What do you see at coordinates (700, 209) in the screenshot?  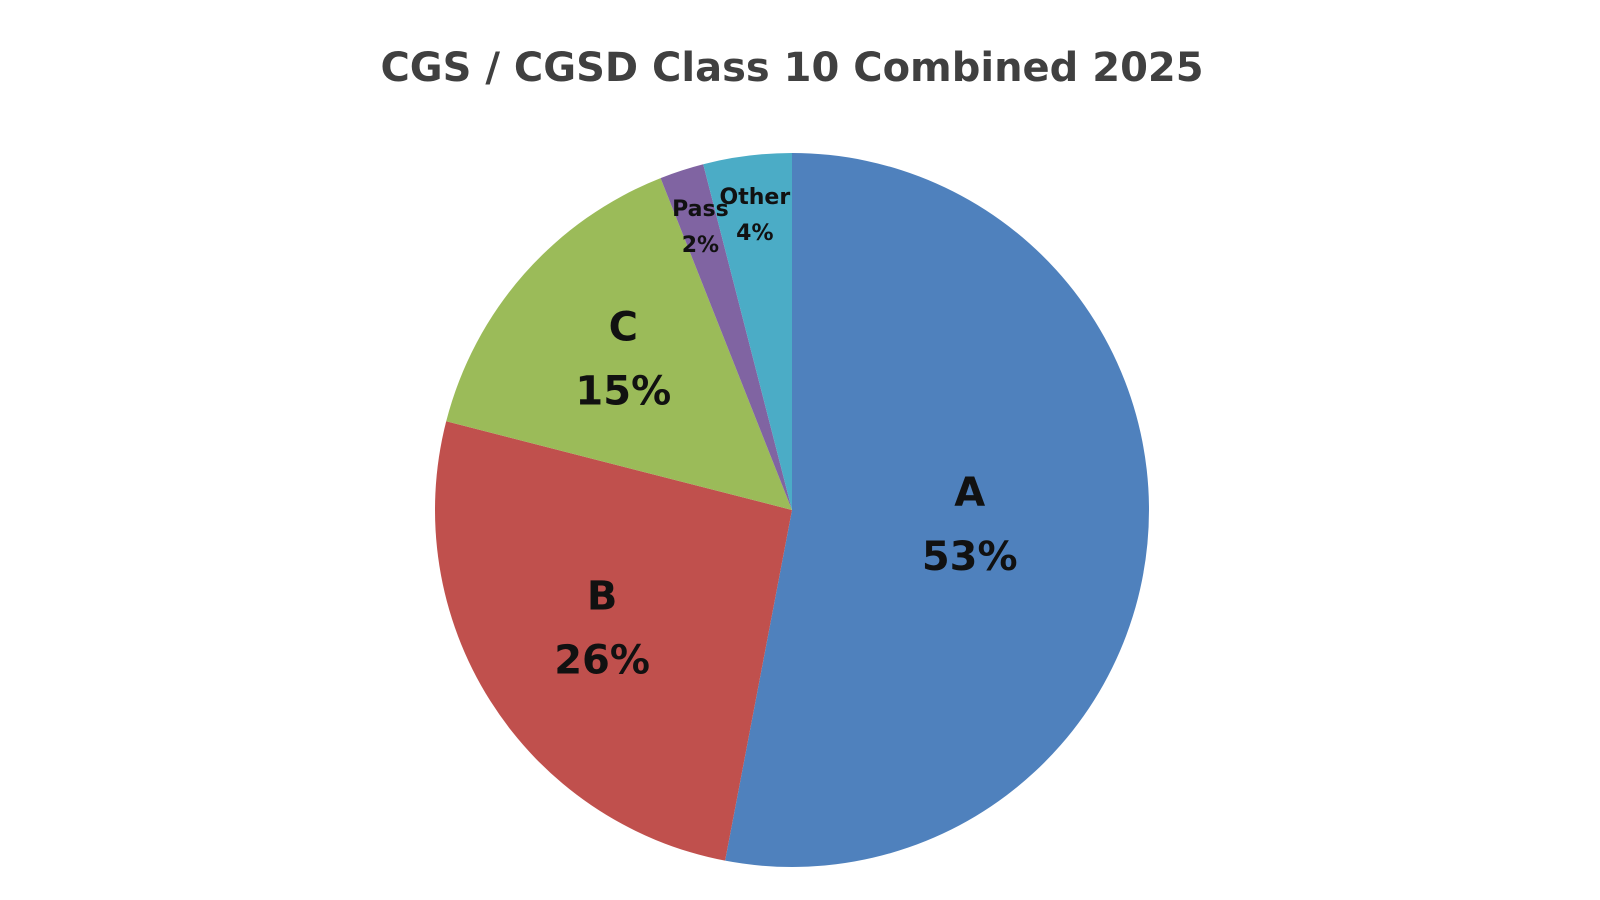 I see `slice-category-label: Pass` at bounding box center [700, 209].